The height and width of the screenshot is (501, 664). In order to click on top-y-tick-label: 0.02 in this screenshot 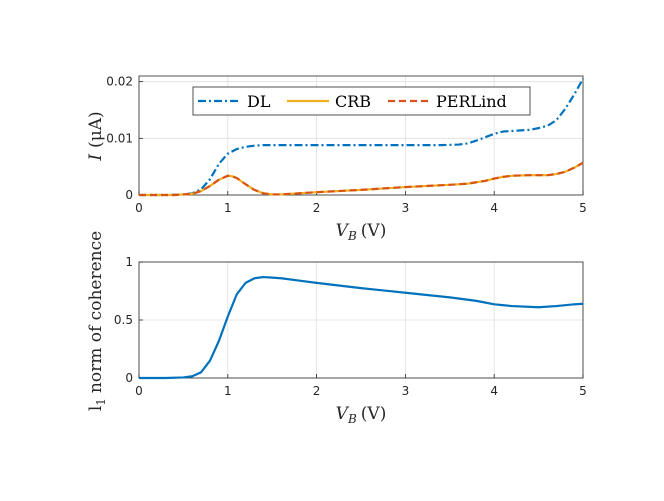, I will do `click(119, 82)`.